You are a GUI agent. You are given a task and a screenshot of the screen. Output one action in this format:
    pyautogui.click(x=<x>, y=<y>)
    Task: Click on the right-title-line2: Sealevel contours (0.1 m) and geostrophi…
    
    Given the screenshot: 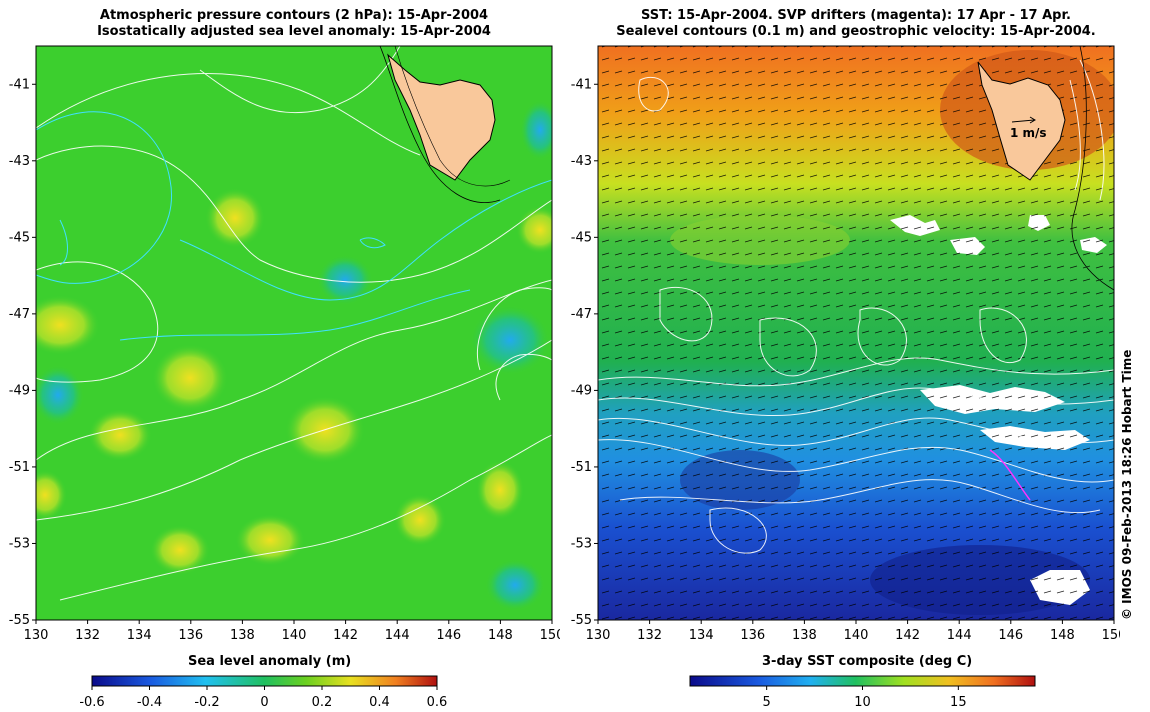 What is the action you would take?
    pyautogui.click(x=856, y=31)
    